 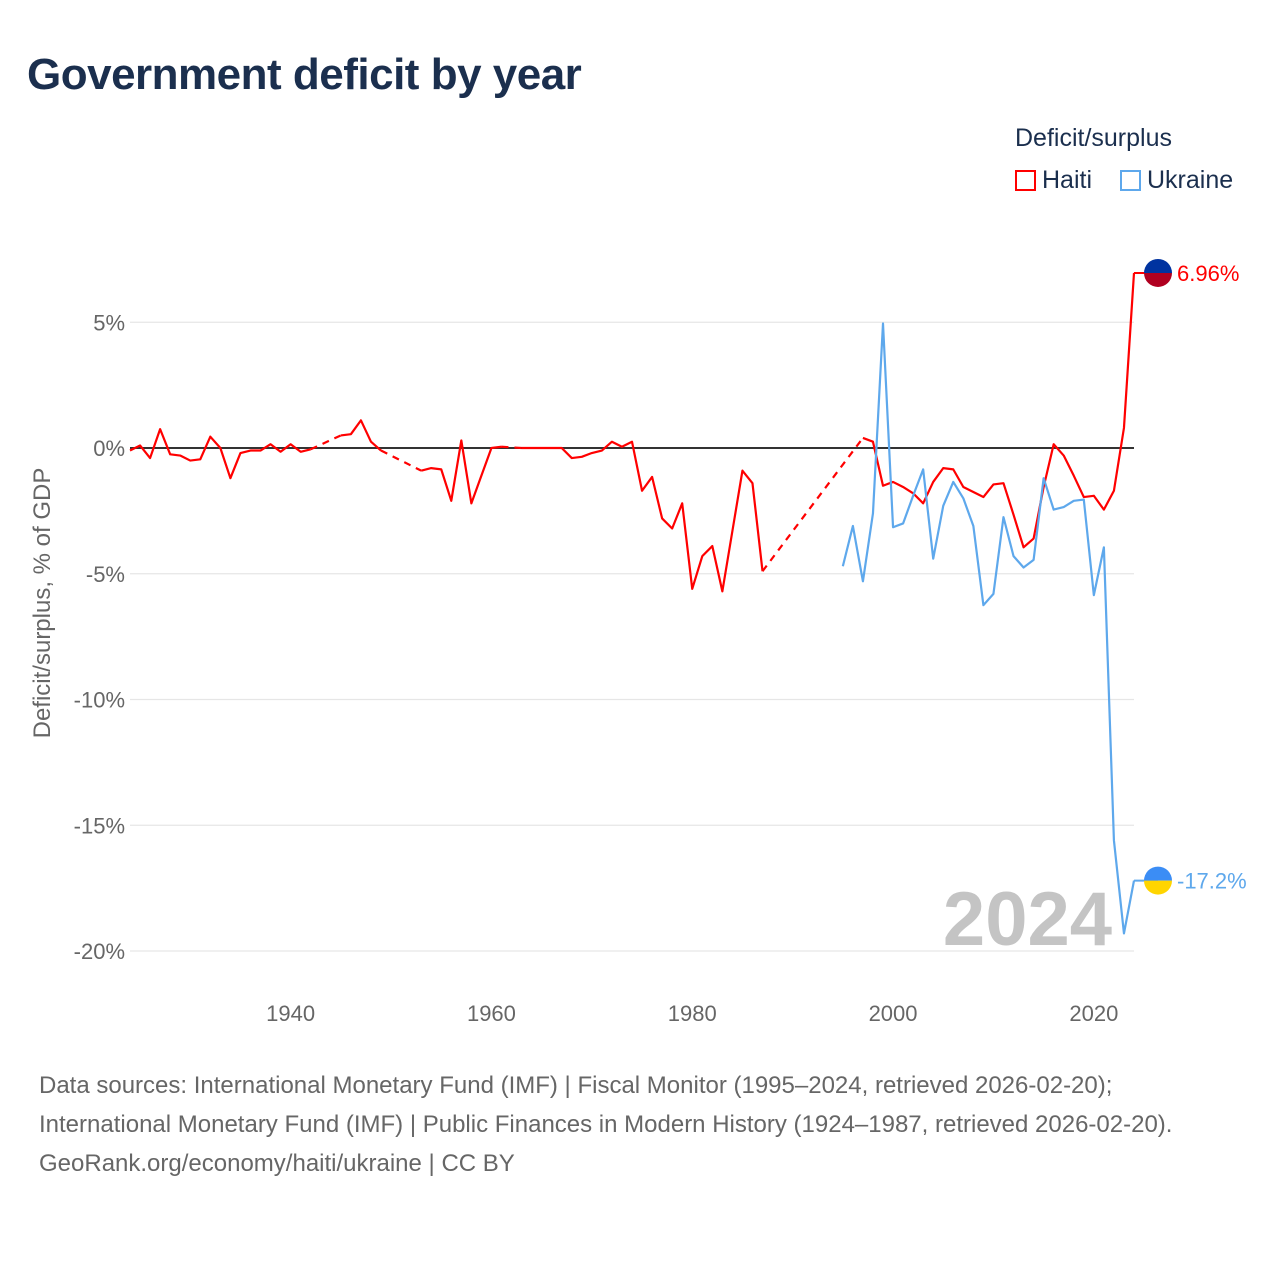 What do you see at coordinates (1158, 265) in the screenshot?
I see `haiti-flag-icon` at bounding box center [1158, 265].